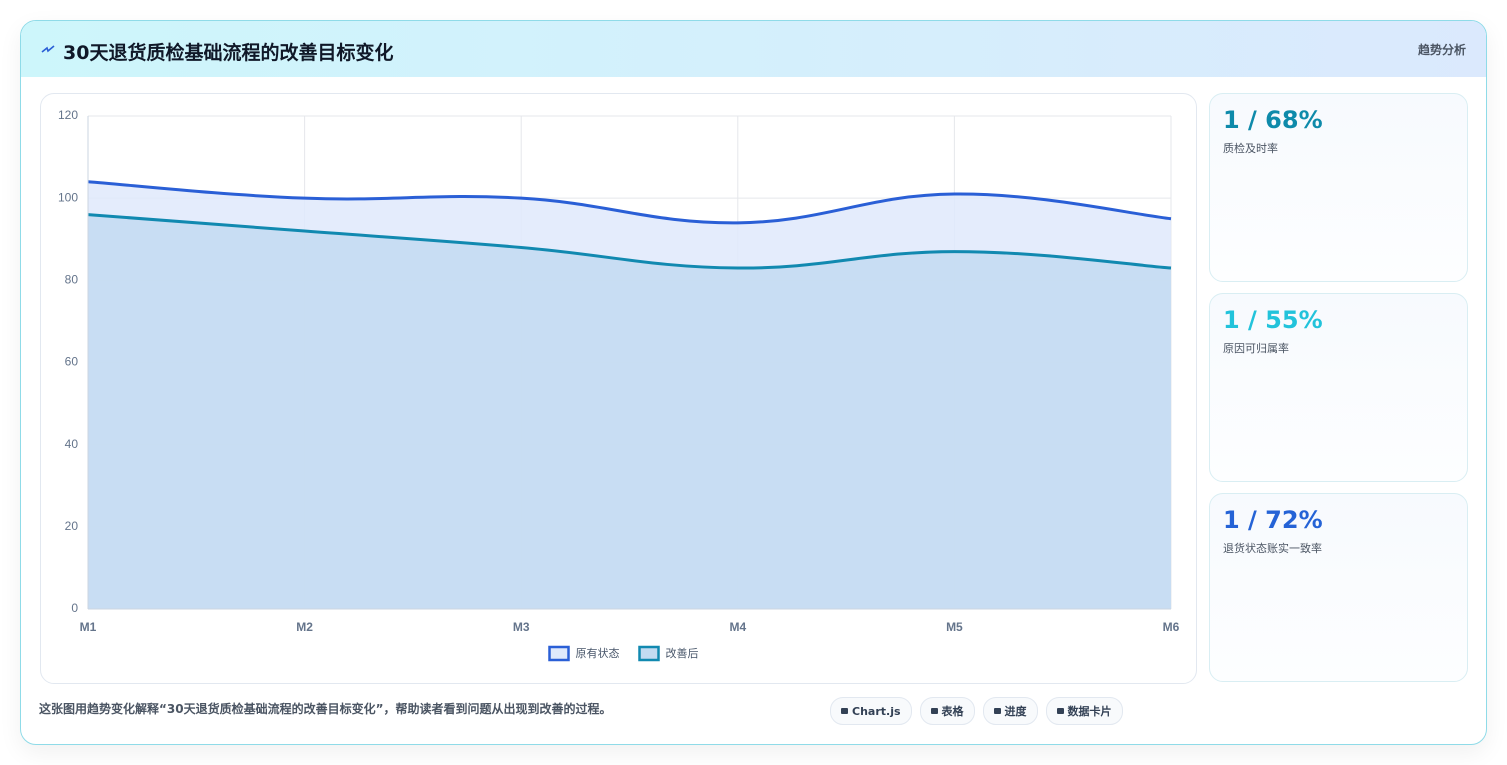 The image size is (1507, 765). Describe the element at coordinates (68, 115) in the screenshot. I see `y-tick-label: 120` at that location.